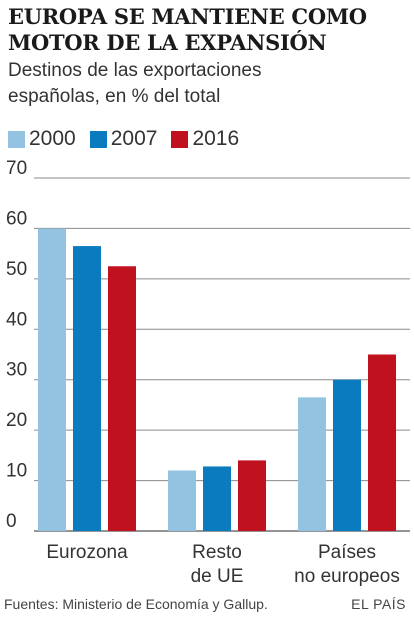 The image size is (414, 619). Describe the element at coordinates (187, 16) in the screenshot. I see `title-line-1: EUROPA SE MANTIENE COMO` at that location.